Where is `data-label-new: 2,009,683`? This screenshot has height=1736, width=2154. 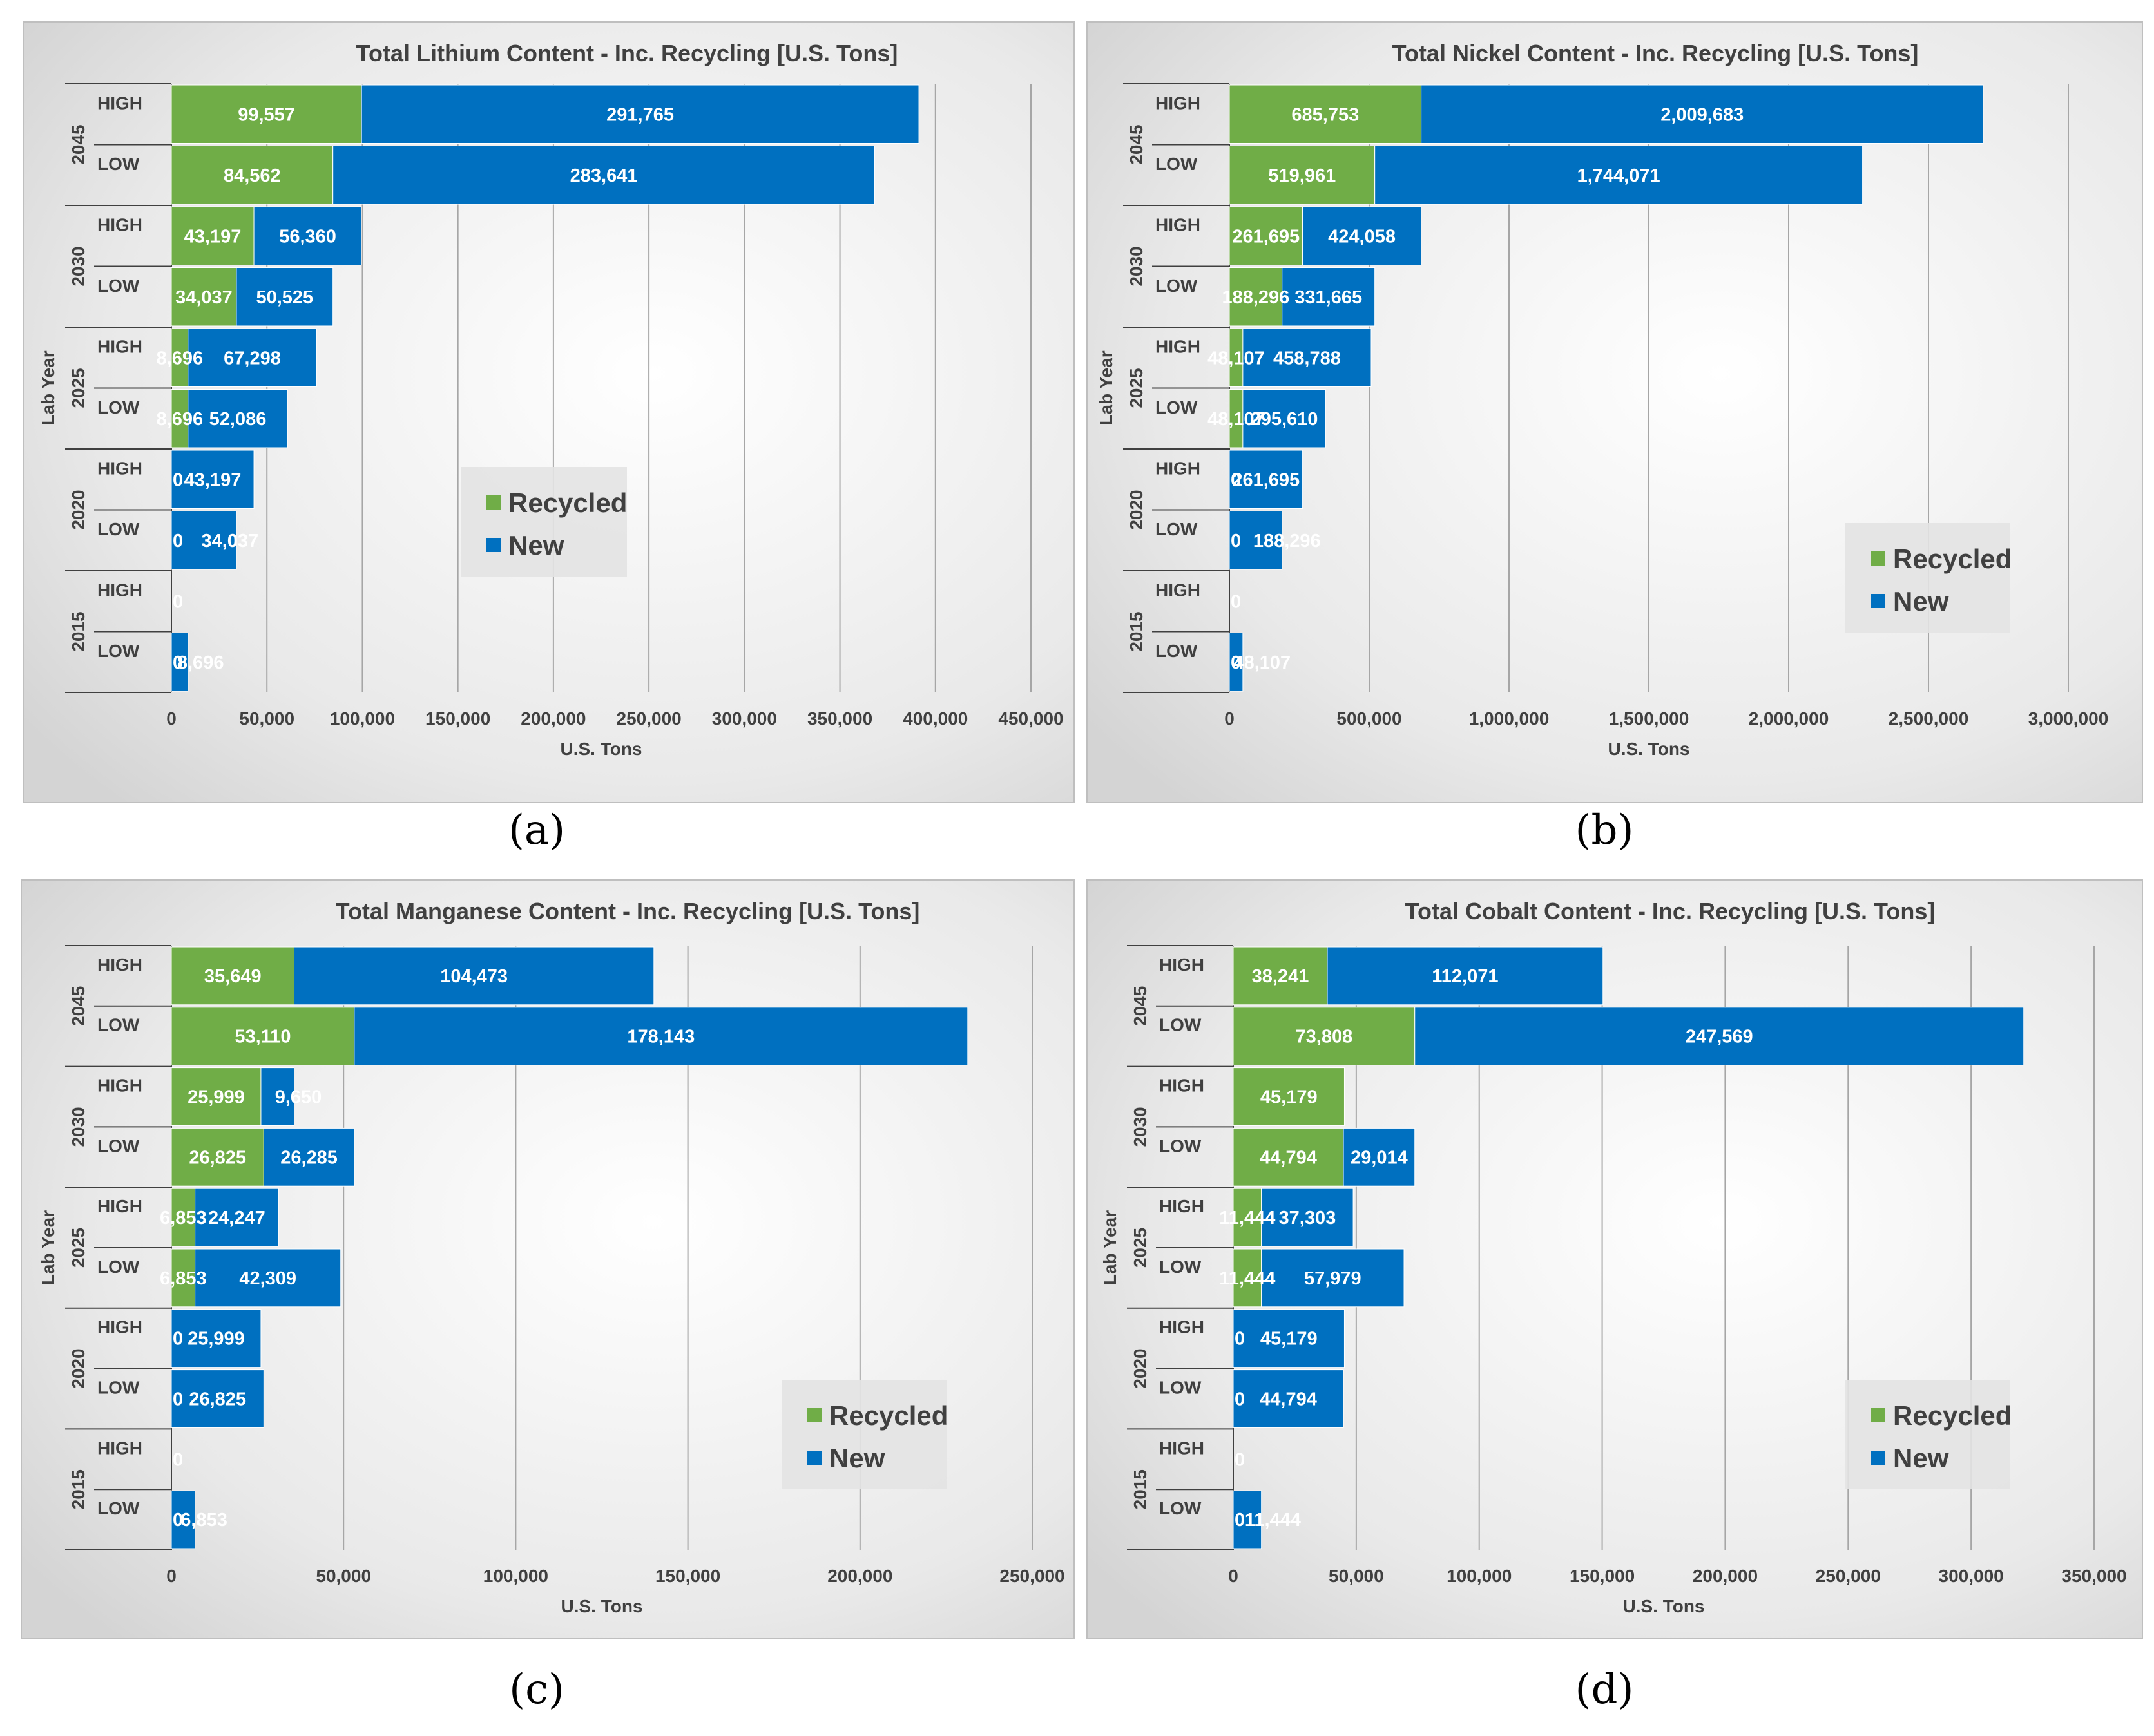
data-label-new: 2,009,683 is located at coordinates (1702, 114).